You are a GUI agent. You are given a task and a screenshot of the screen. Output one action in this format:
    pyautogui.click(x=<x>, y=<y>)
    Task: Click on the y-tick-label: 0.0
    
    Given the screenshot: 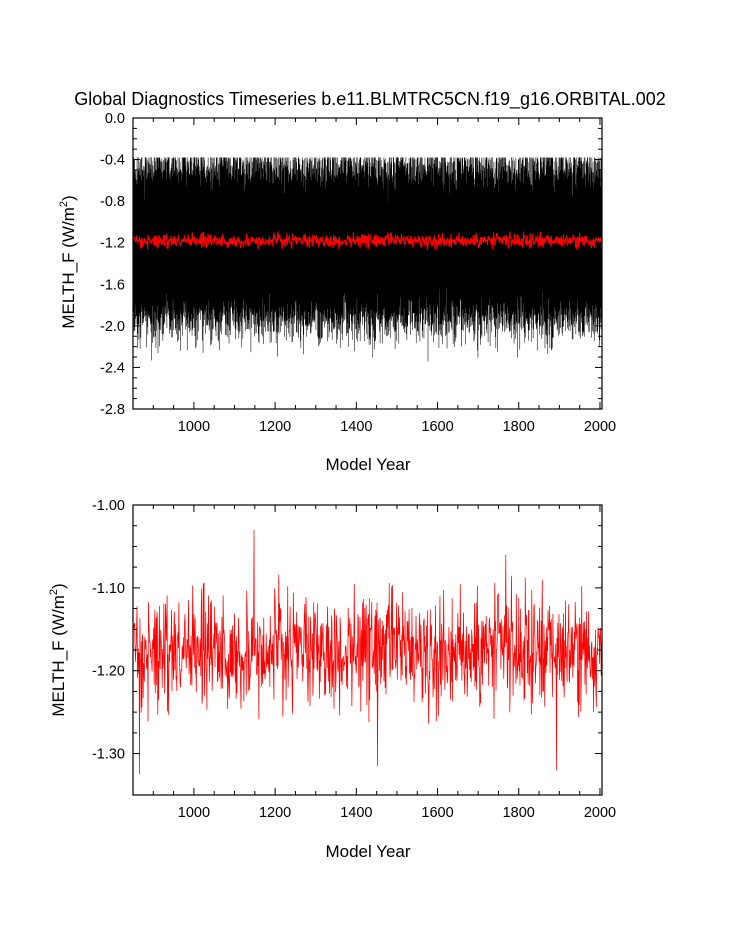 What is the action you would take?
    pyautogui.click(x=115, y=119)
    